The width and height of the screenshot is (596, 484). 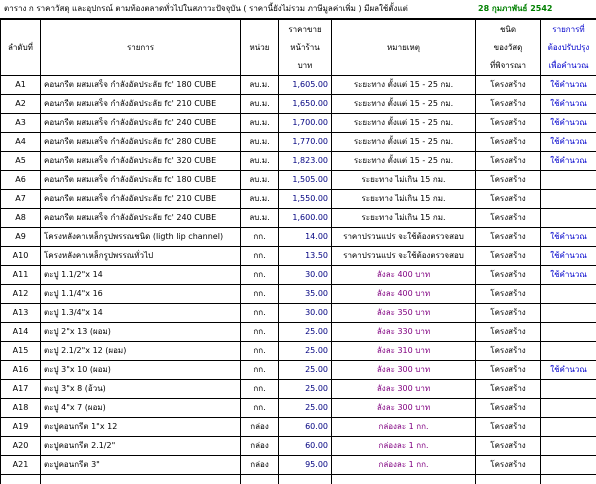 I want to click on cell: ลังละ 330 บาท, so click(x=403, y=332).